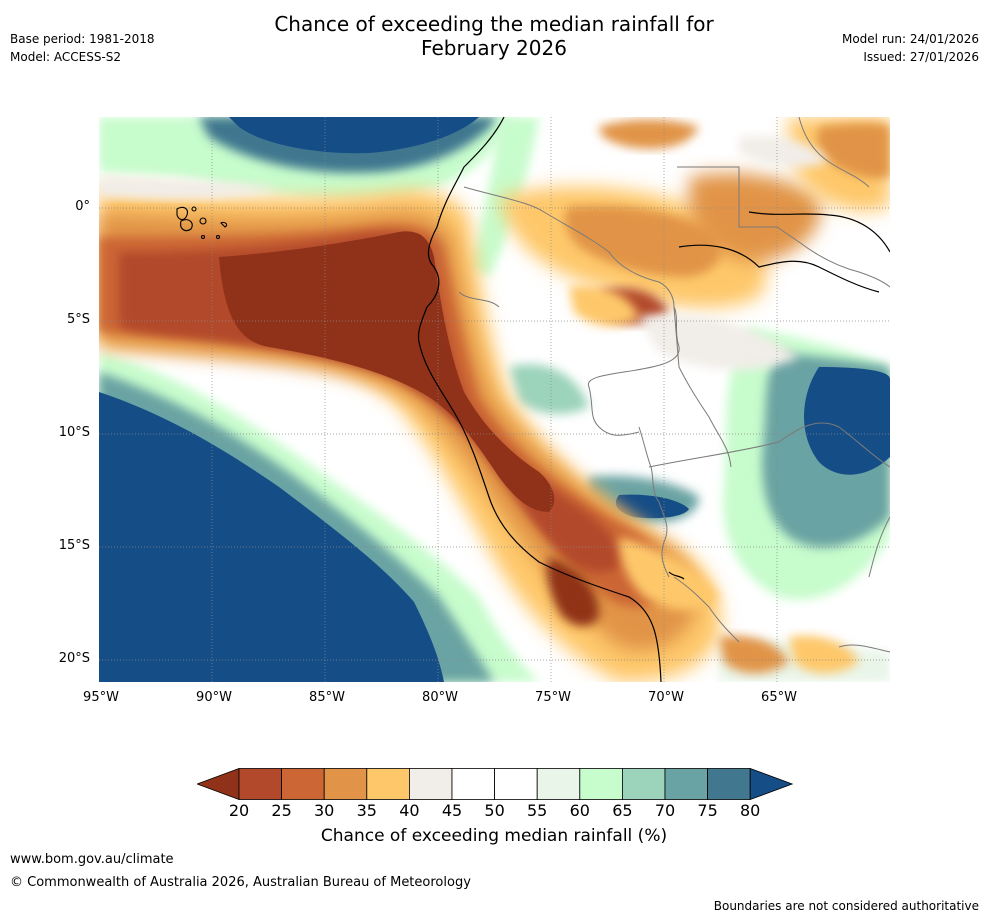  What do you see at coordinates (239, 810) in the screenshot?
I see `colorbar-tick-label: 20` at bounding box center [239, 810].